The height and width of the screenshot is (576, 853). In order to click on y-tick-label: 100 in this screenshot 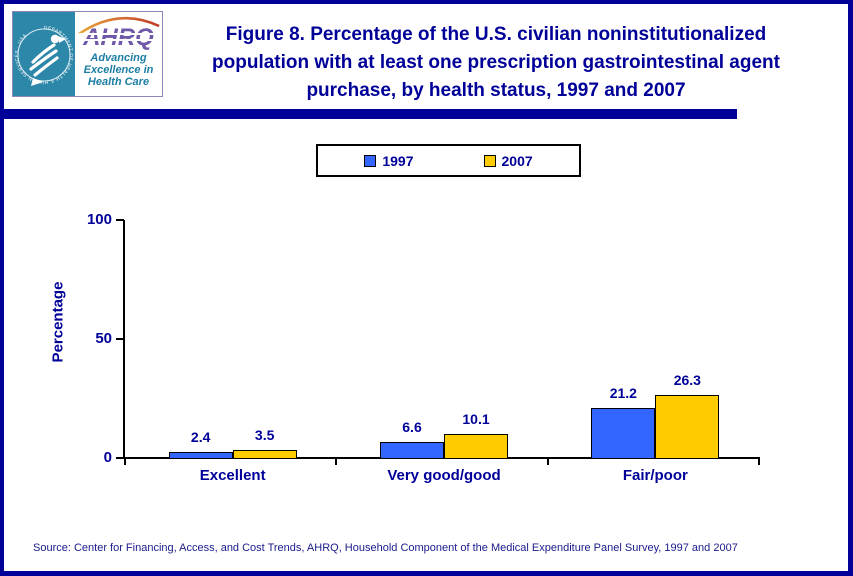, I will do `click(99, 219)`.